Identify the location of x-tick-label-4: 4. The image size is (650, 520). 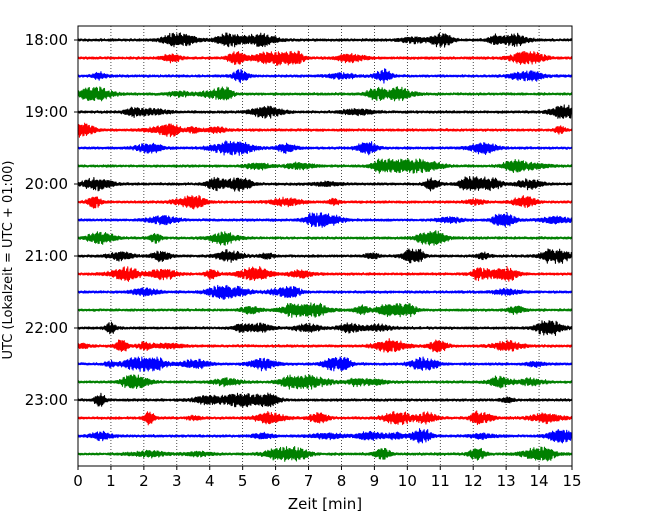
(210, 481).